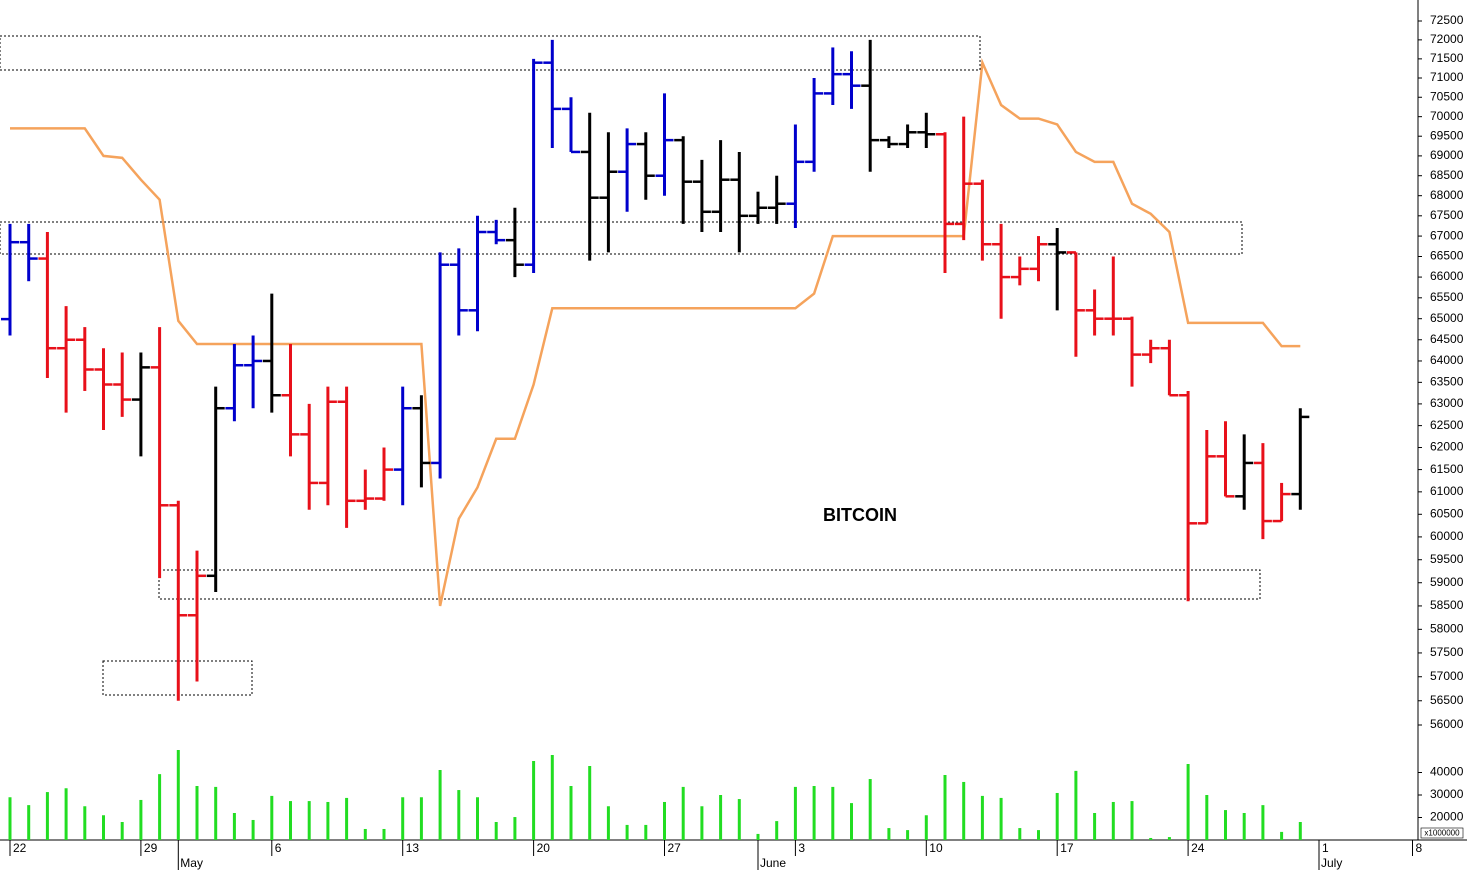  Describe the element at coordinates (1198, 848) in the screenshot. I see `x-tick-label: 24` at that location.